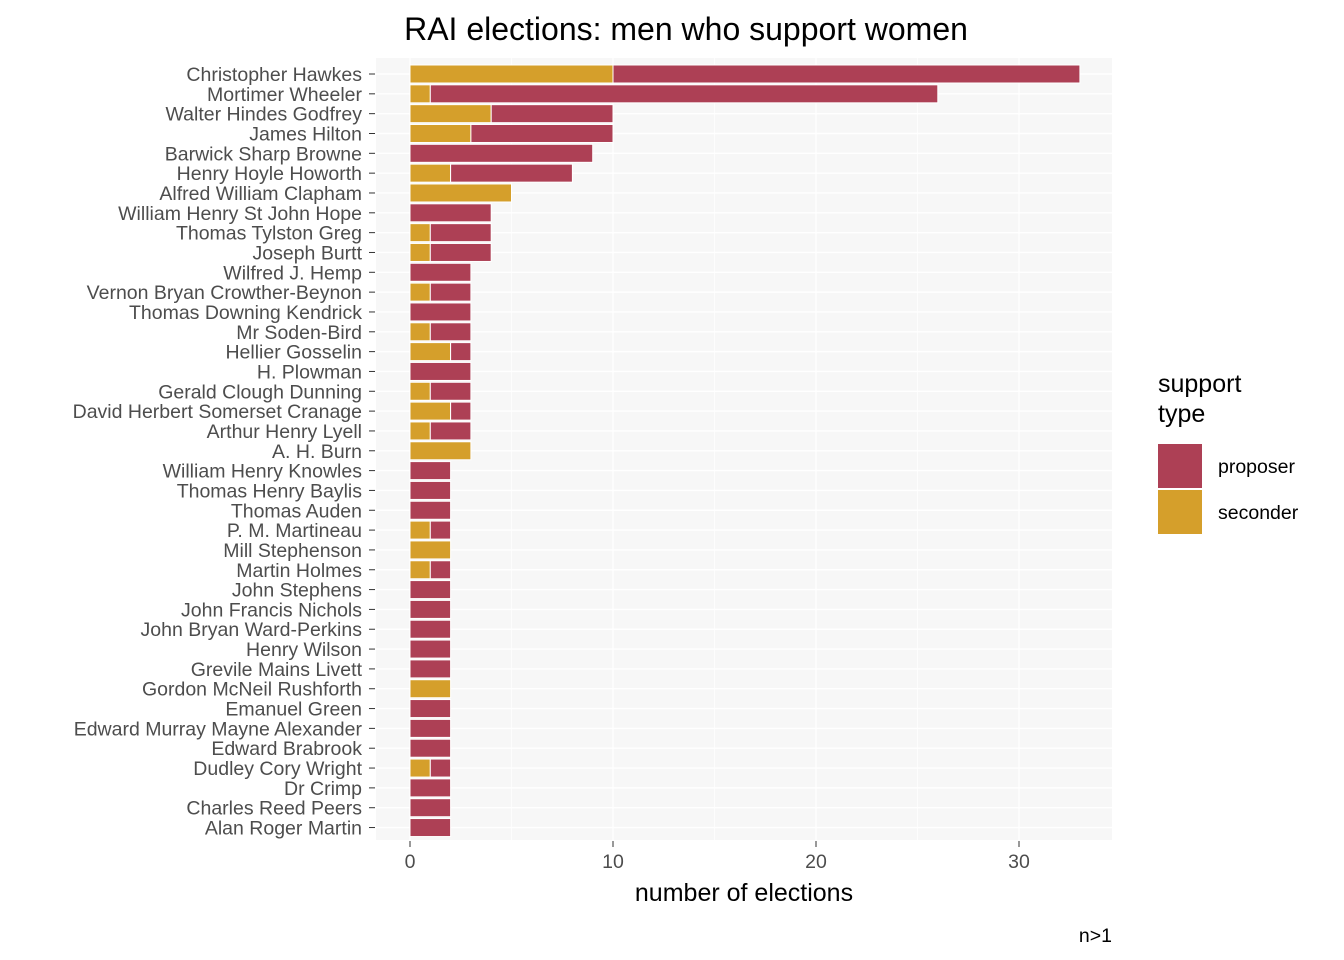 The height and width of the screenshot is (960, 1344). I want to click on y-tick-label: William Henry Knowles, so click(263, 472).